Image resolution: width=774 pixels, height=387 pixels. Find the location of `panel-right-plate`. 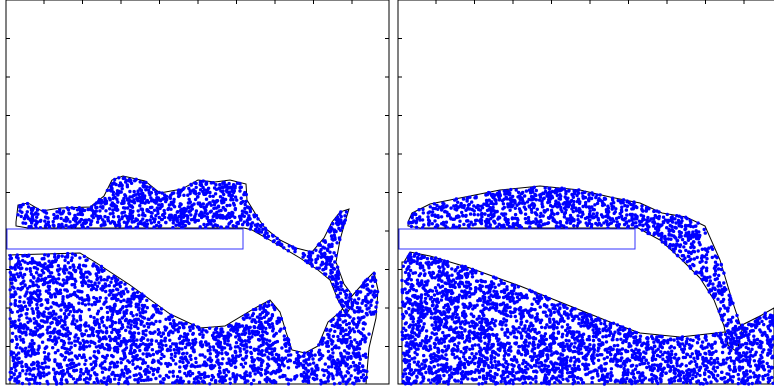

panel-right-plate is located at coordinates (517, 239).